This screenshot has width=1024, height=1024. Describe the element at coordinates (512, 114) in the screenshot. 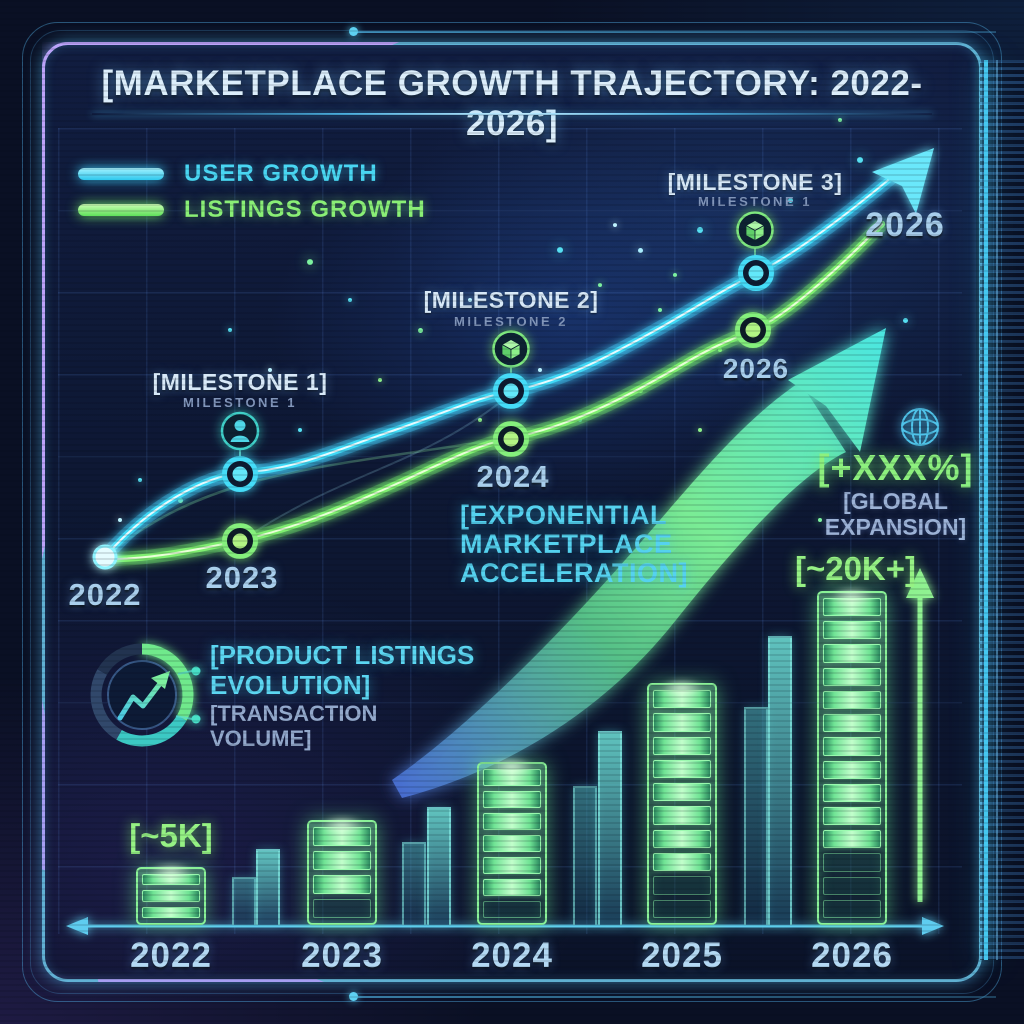

I see `title-divider` at that location.